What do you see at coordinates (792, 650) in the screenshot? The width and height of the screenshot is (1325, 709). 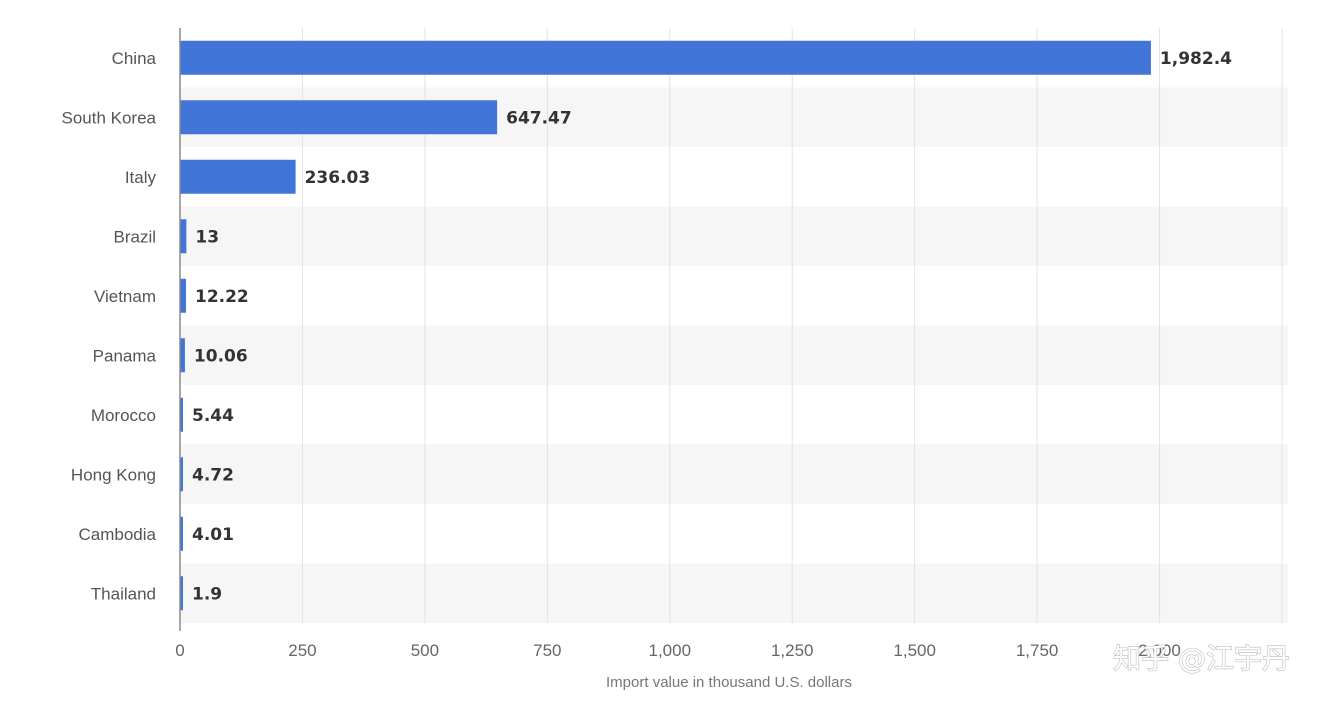 I see `x-tick-label: 1,250` at bounding box center [792, 650].